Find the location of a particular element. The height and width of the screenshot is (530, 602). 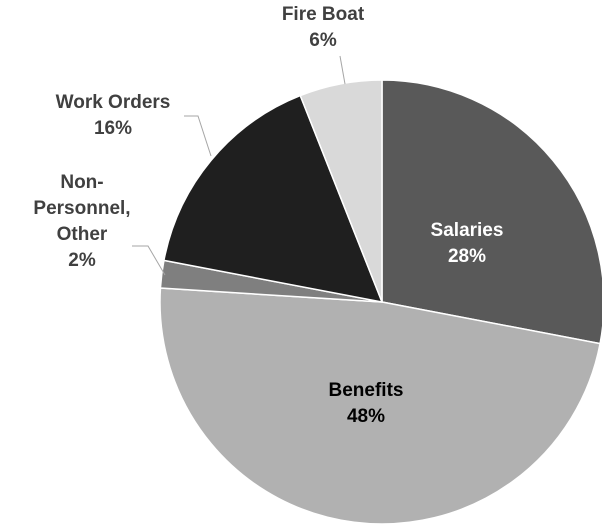

slice-label-non-personnel-other: Non- Personnel, Other 2% is located at coordinates (81, 221).